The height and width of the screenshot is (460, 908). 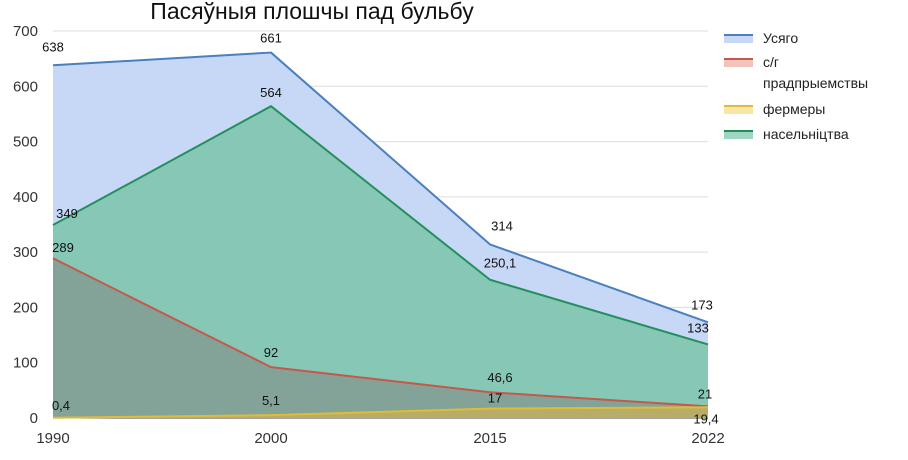 What do you see at coordinates (25, 142) in the screenshot?
I see `y-tick-500: 500` at bounding box center [25, 142].